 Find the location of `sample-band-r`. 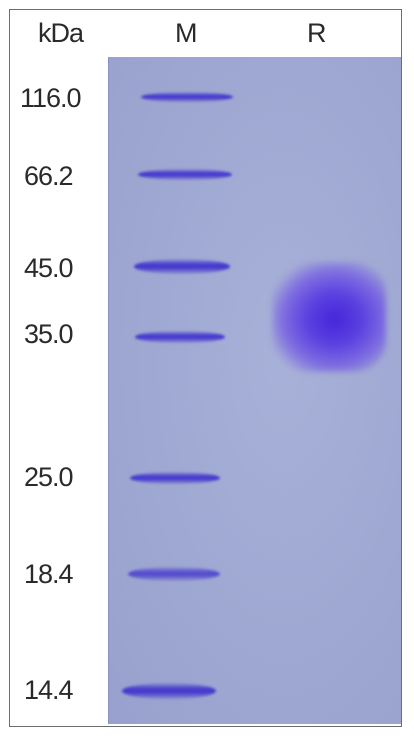

sample-band-r is located at coordinates (329, 317).